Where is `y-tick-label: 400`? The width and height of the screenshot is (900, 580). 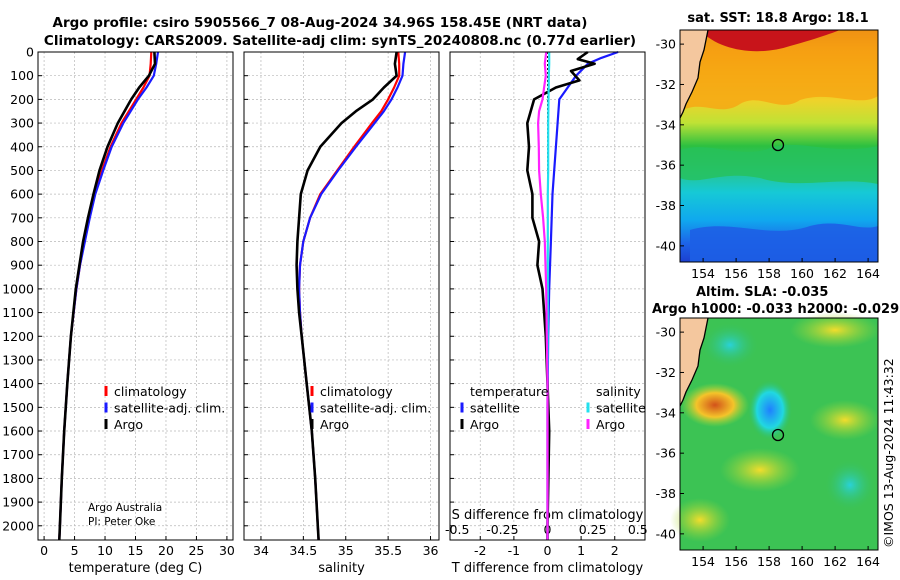 y-tick-label: 400 is located at coordinates (22, 146).